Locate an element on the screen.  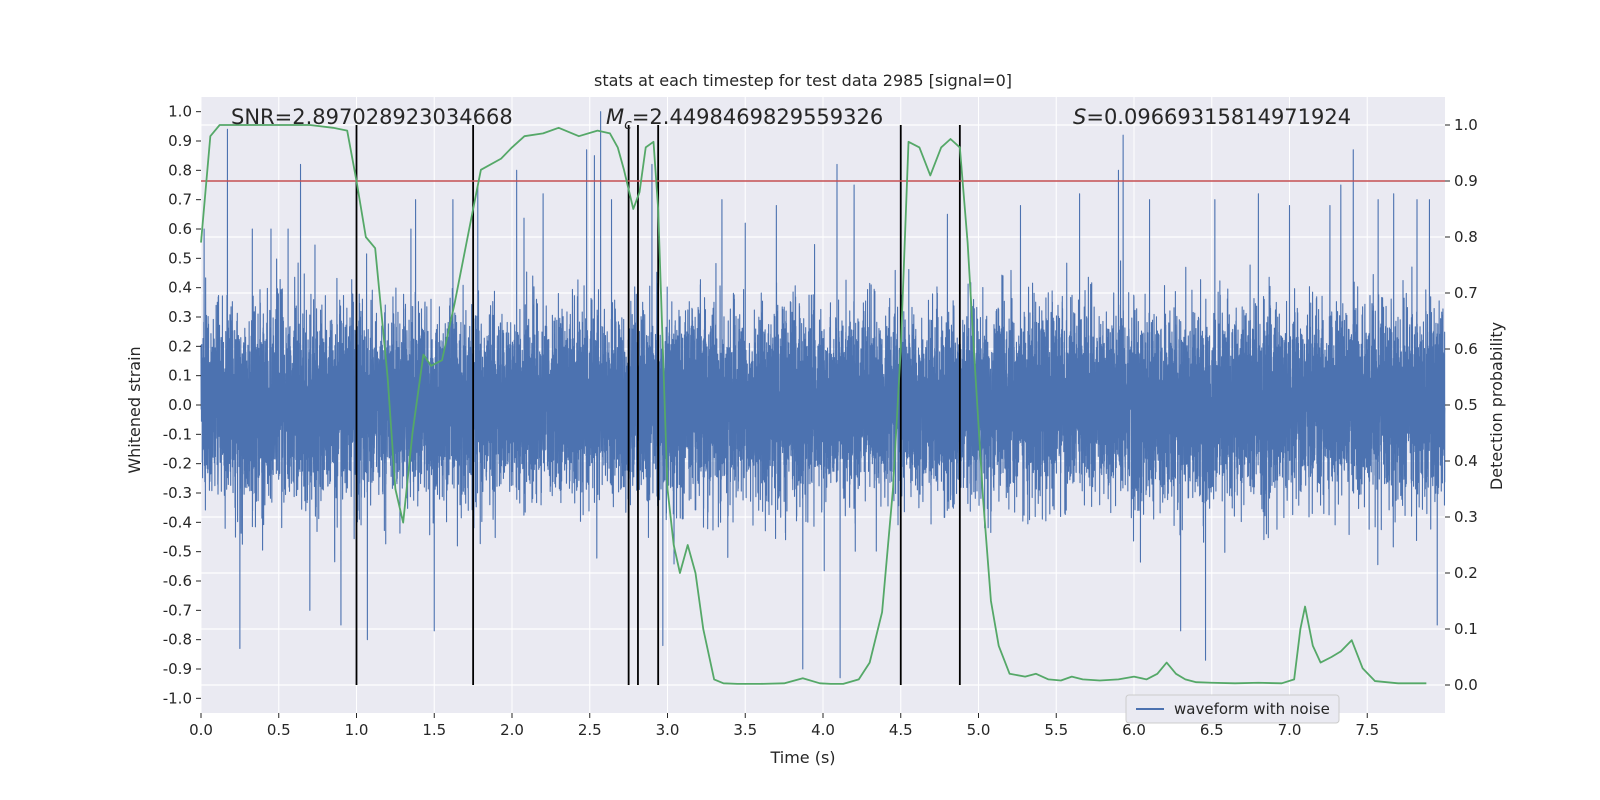
x-tick-label: 6.0 is located at coordinates (1134, 730).